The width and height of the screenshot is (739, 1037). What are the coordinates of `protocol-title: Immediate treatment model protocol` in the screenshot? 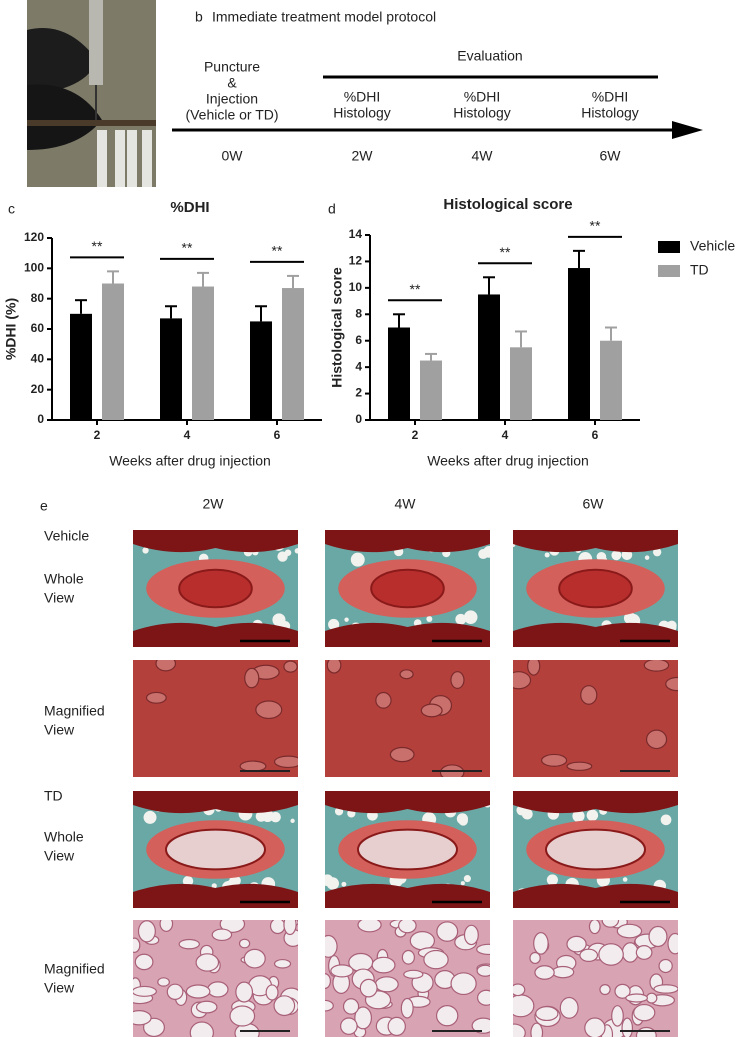 It's located at (324, 17).